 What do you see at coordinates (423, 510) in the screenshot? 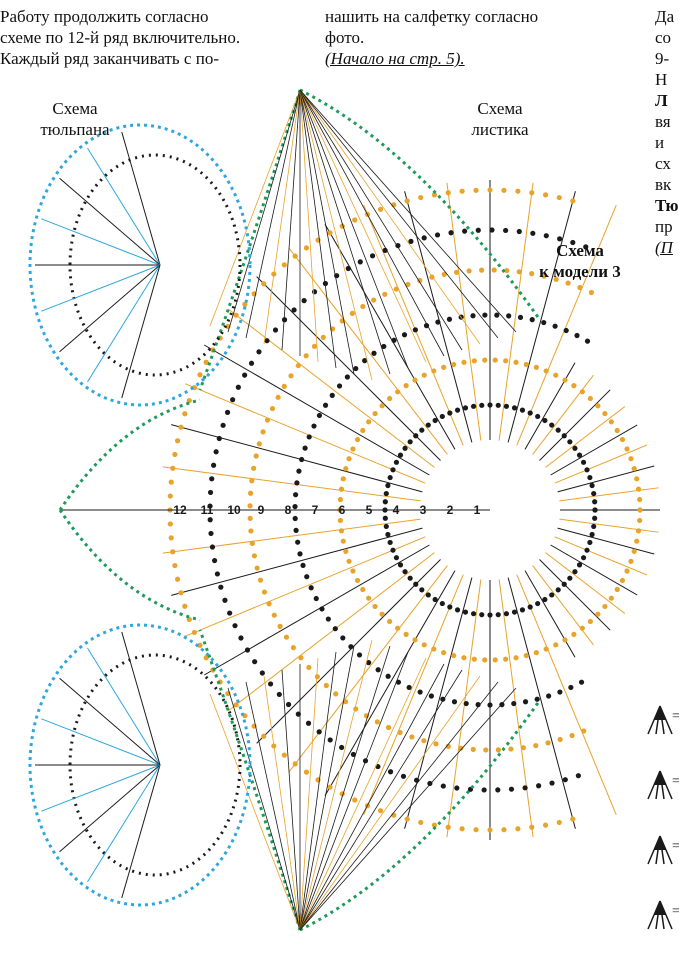
I see `row-number: 3` at bounding box center [423, 510].